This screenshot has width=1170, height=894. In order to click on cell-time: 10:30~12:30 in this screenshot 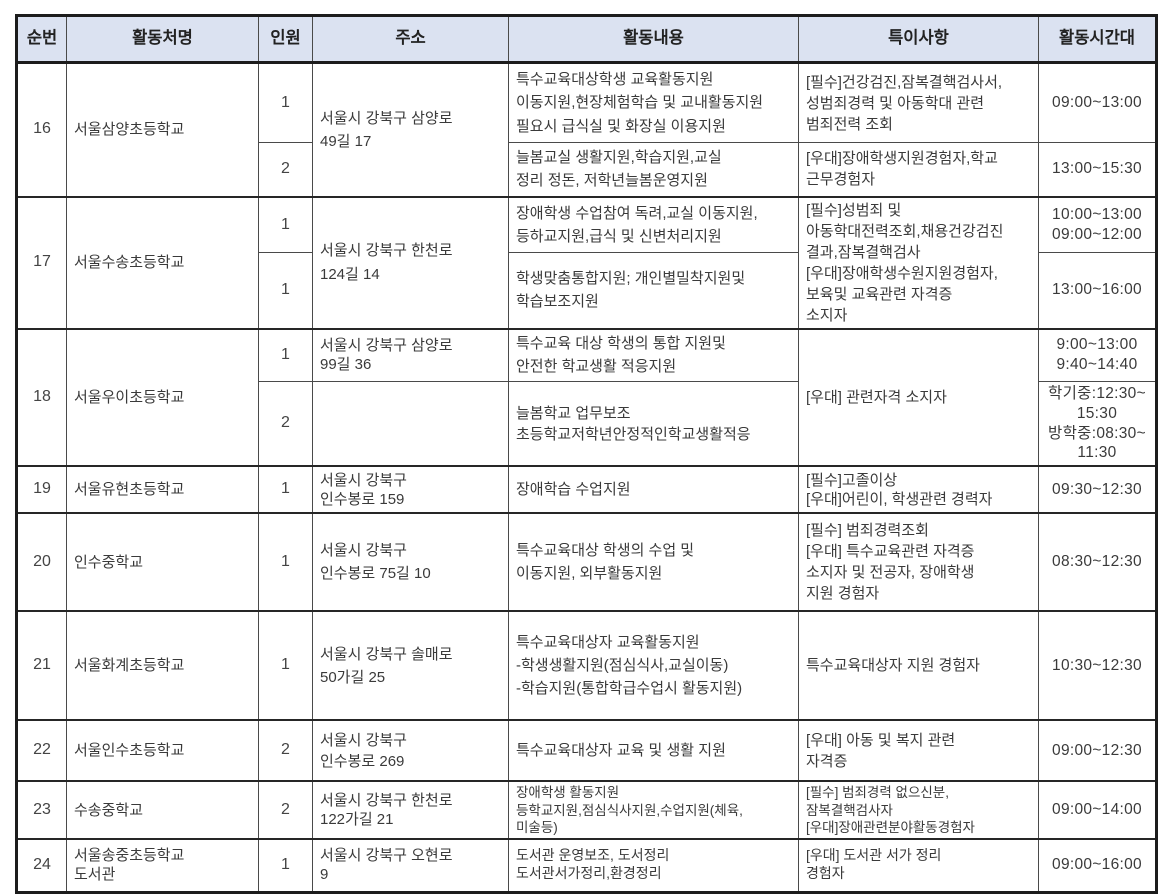, I will do `click(1097, 665)`.